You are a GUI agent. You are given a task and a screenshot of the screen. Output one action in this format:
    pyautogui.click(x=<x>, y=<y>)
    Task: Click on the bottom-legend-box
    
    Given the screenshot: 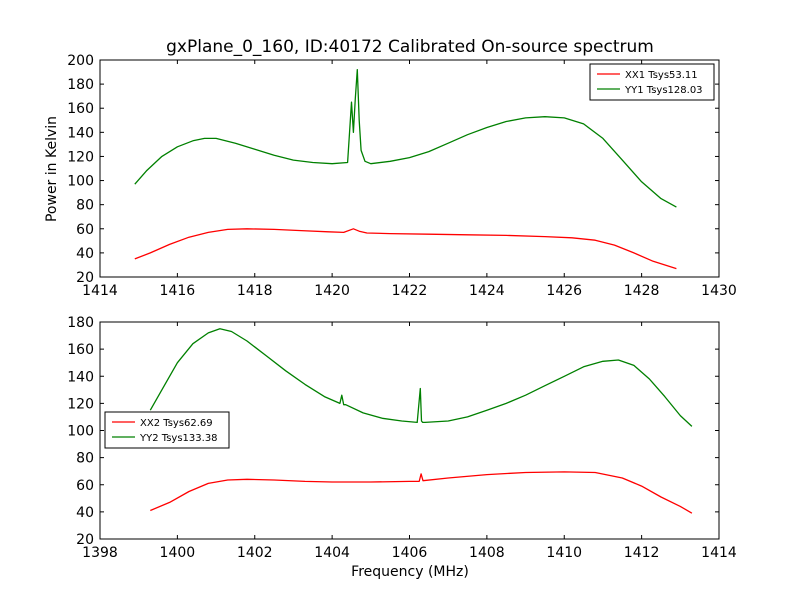 What is the action you would take?
    pyautogui.click(x=167, y=430)
    